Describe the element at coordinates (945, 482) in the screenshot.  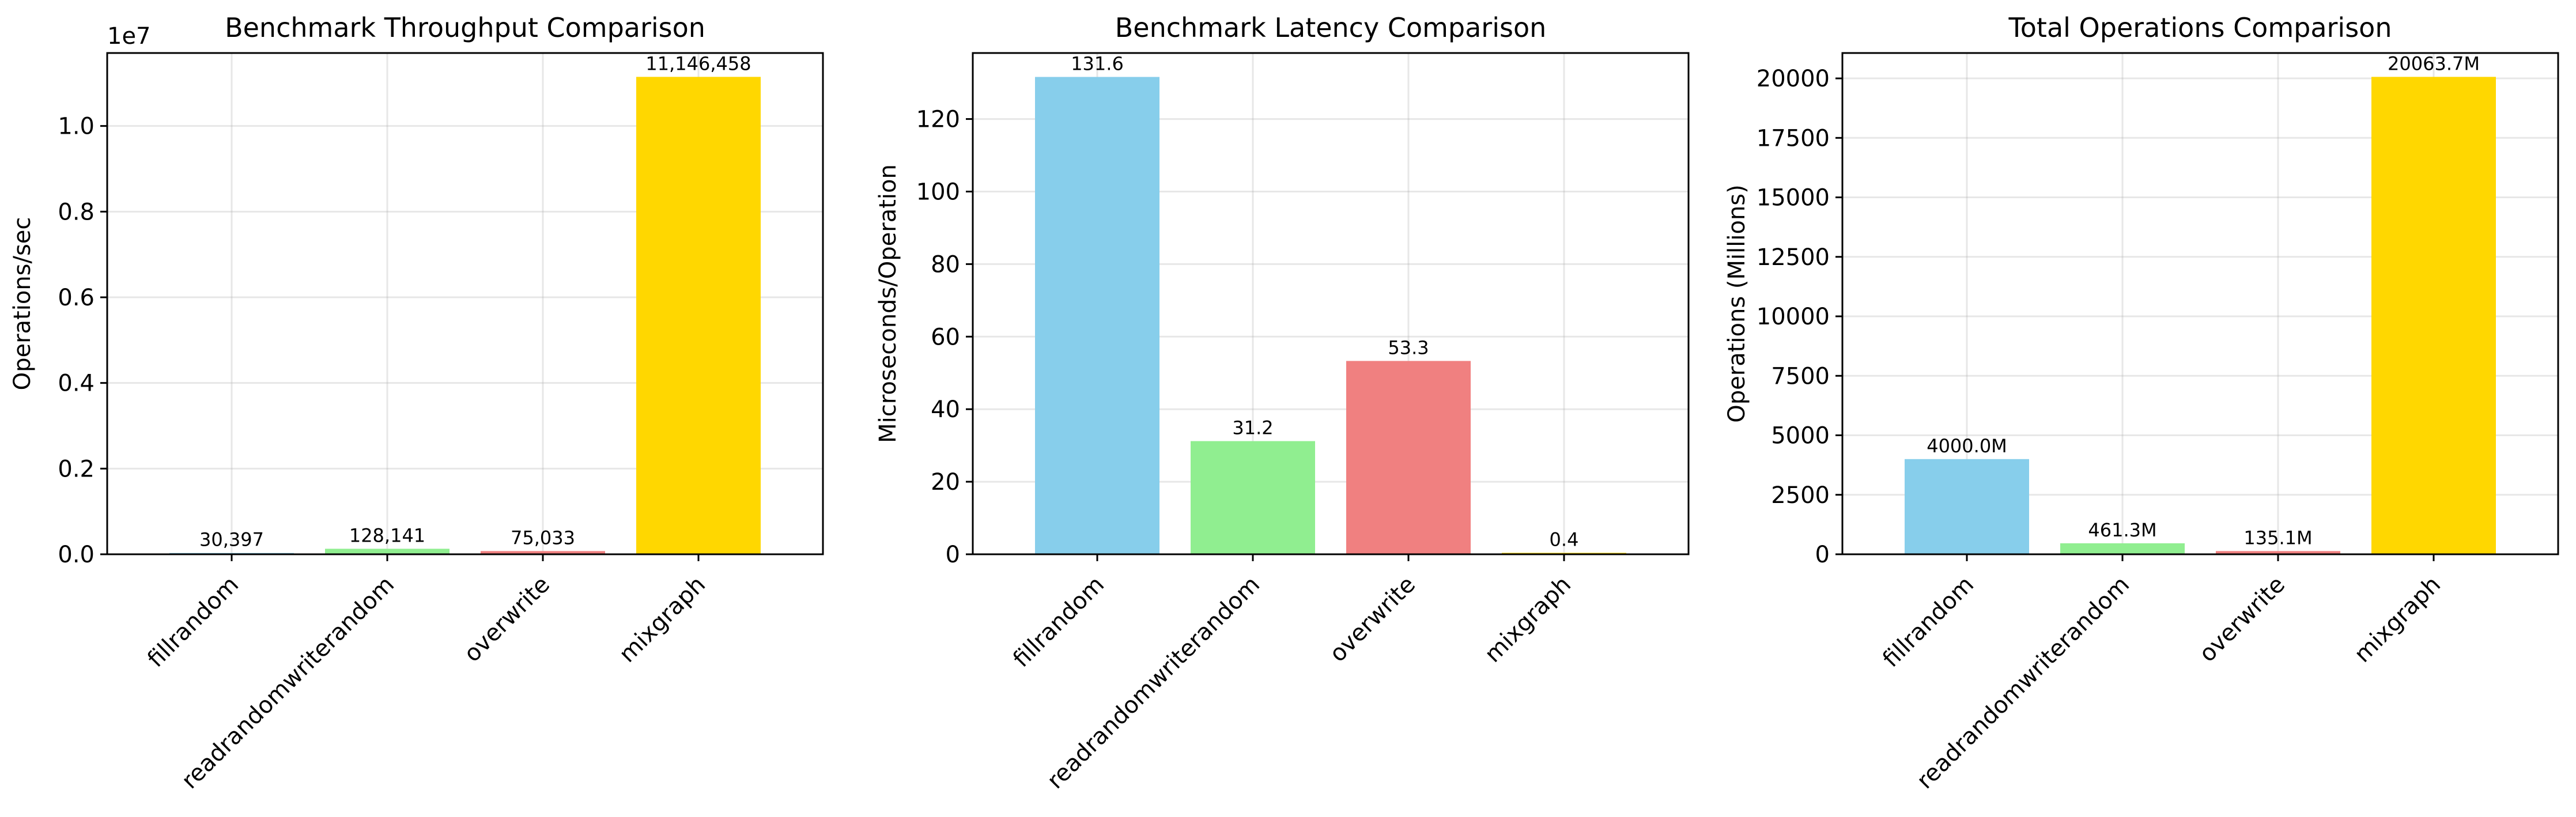
I see `y-tick-label: 20` at that location.